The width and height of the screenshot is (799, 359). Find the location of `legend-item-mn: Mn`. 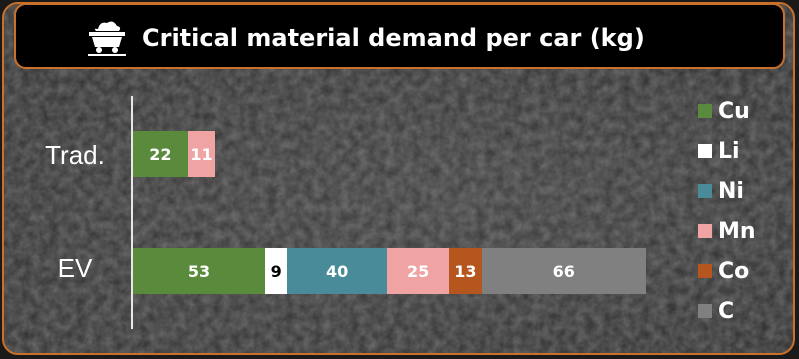

legend-item-mn: Mn is located at coordinates (727, 231).